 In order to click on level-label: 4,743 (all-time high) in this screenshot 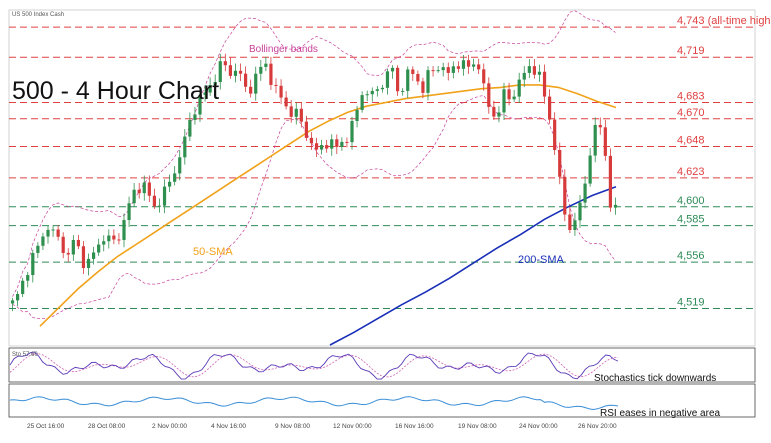, I will do `click(724, 21)`.